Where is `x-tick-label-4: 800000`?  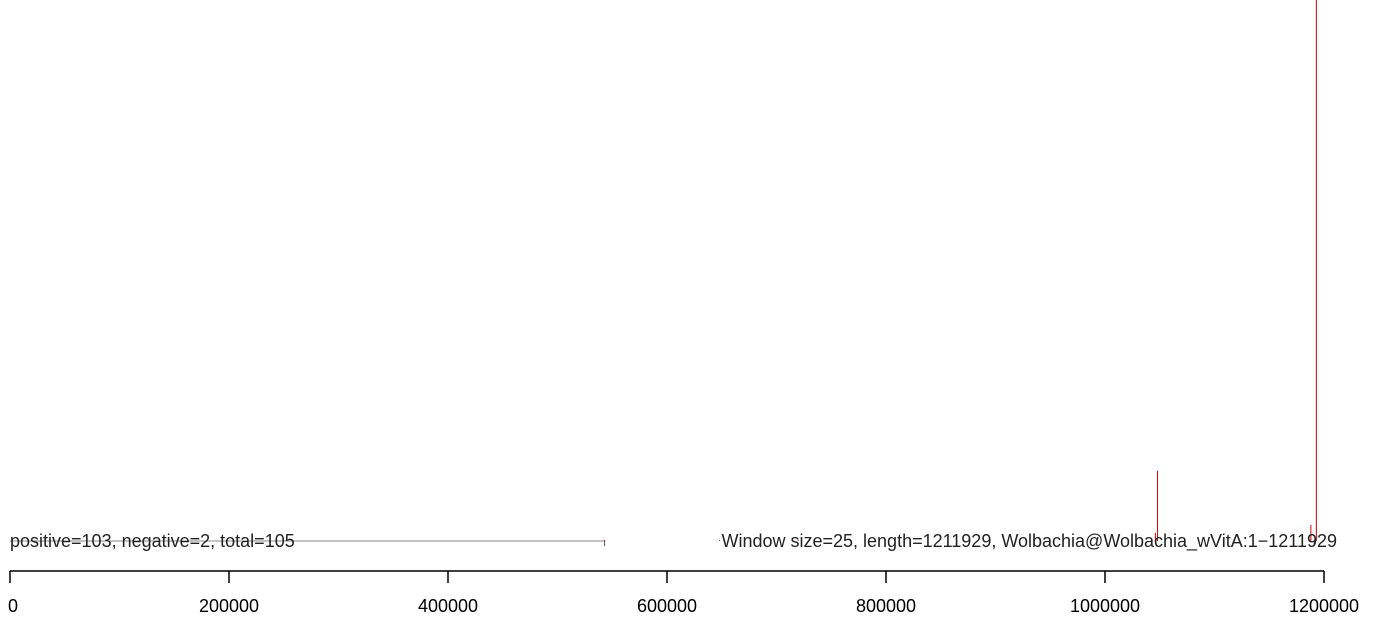 x-tick-label-4: 800000 is located at coordinates (886, 606).